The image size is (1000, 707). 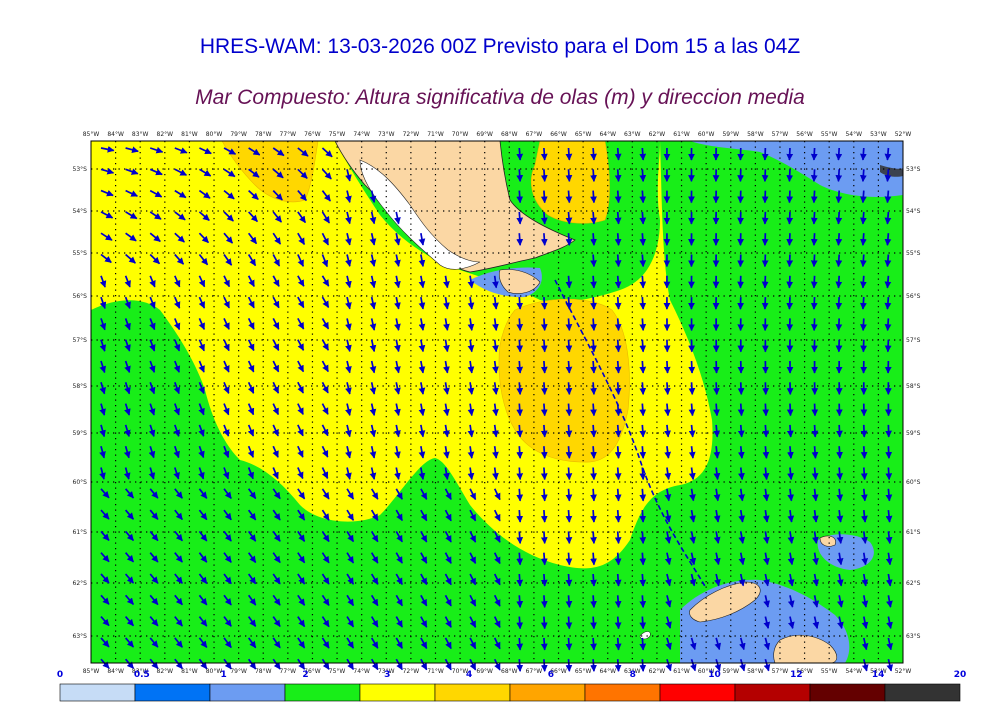 I want to click on colorbar-tick-label: 10, so click(x=714, y=675).